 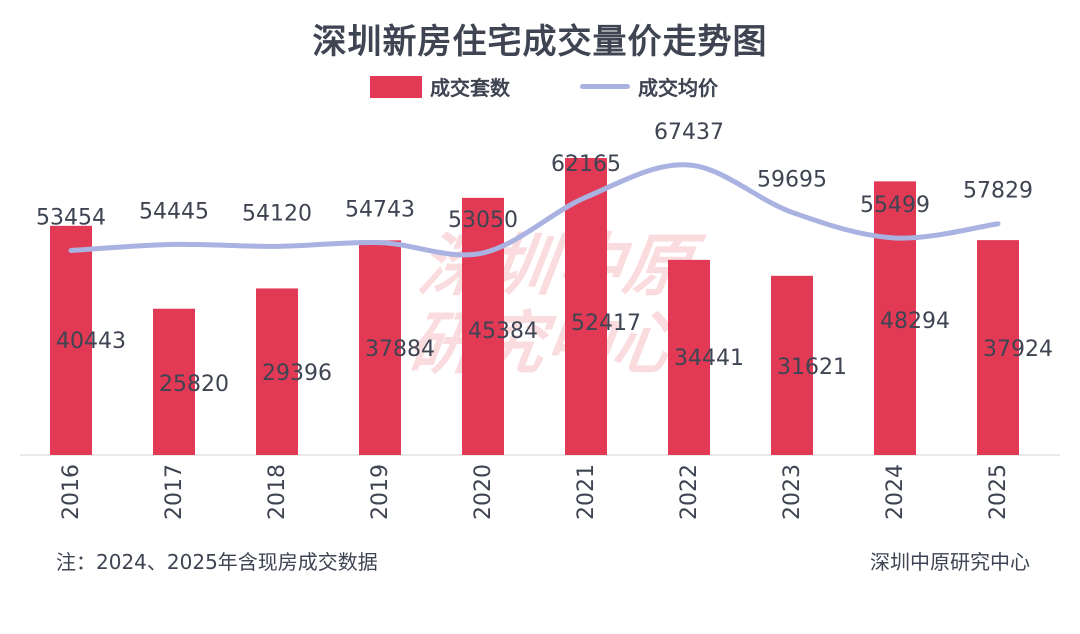 I want to click on bar-2025, so click(x=998, y=347).